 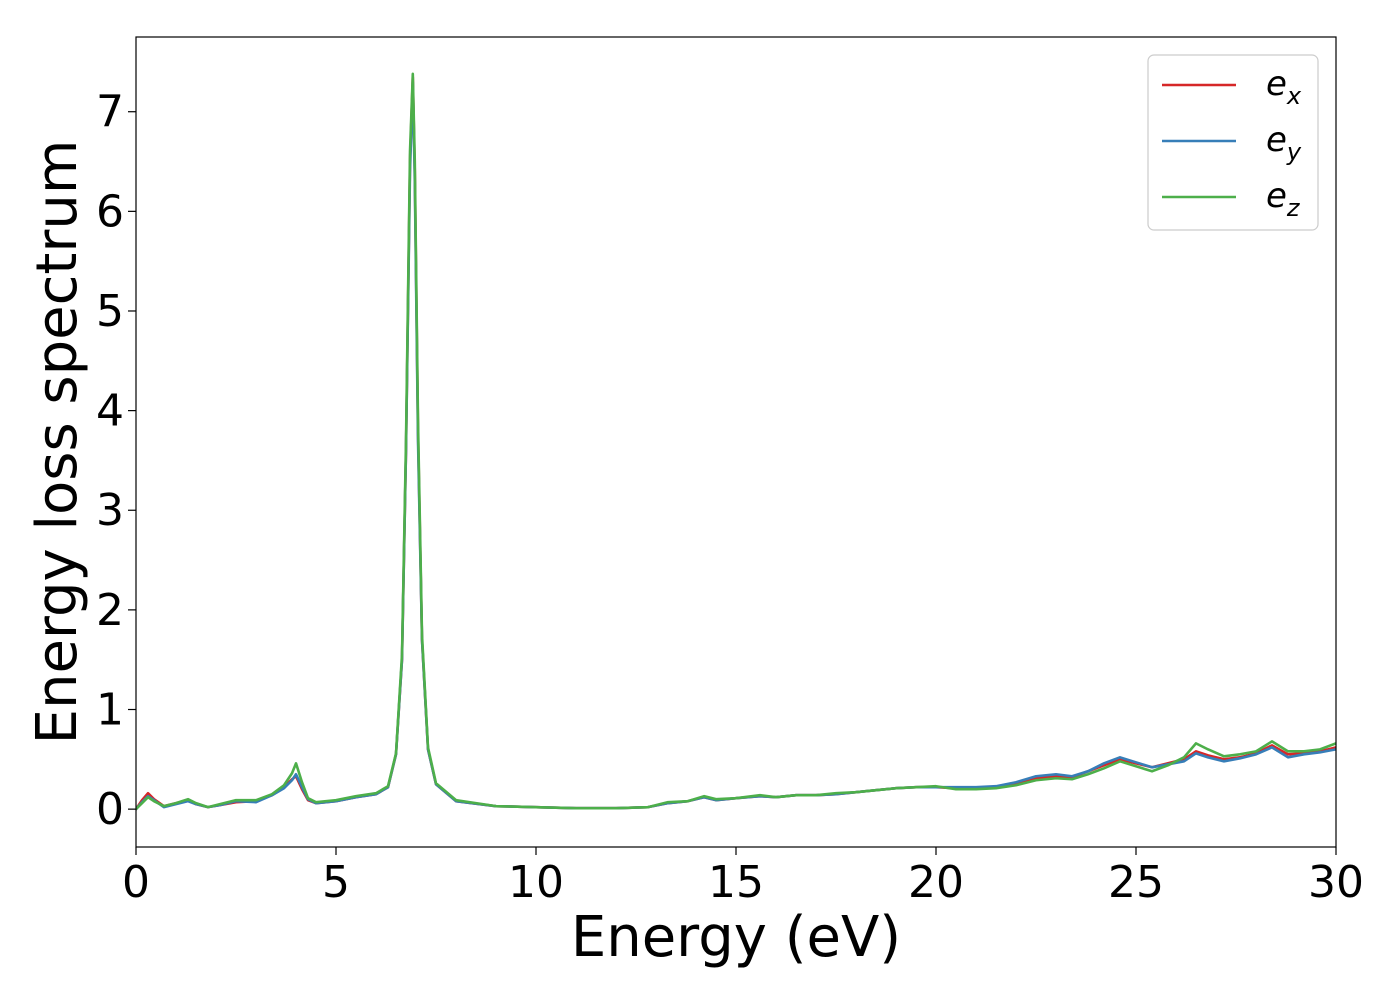 What do you see at coordinates (736, 937) in the screenshot?
I see `x-axis-title: Energy (eV)` at bounding box center [736, 937].